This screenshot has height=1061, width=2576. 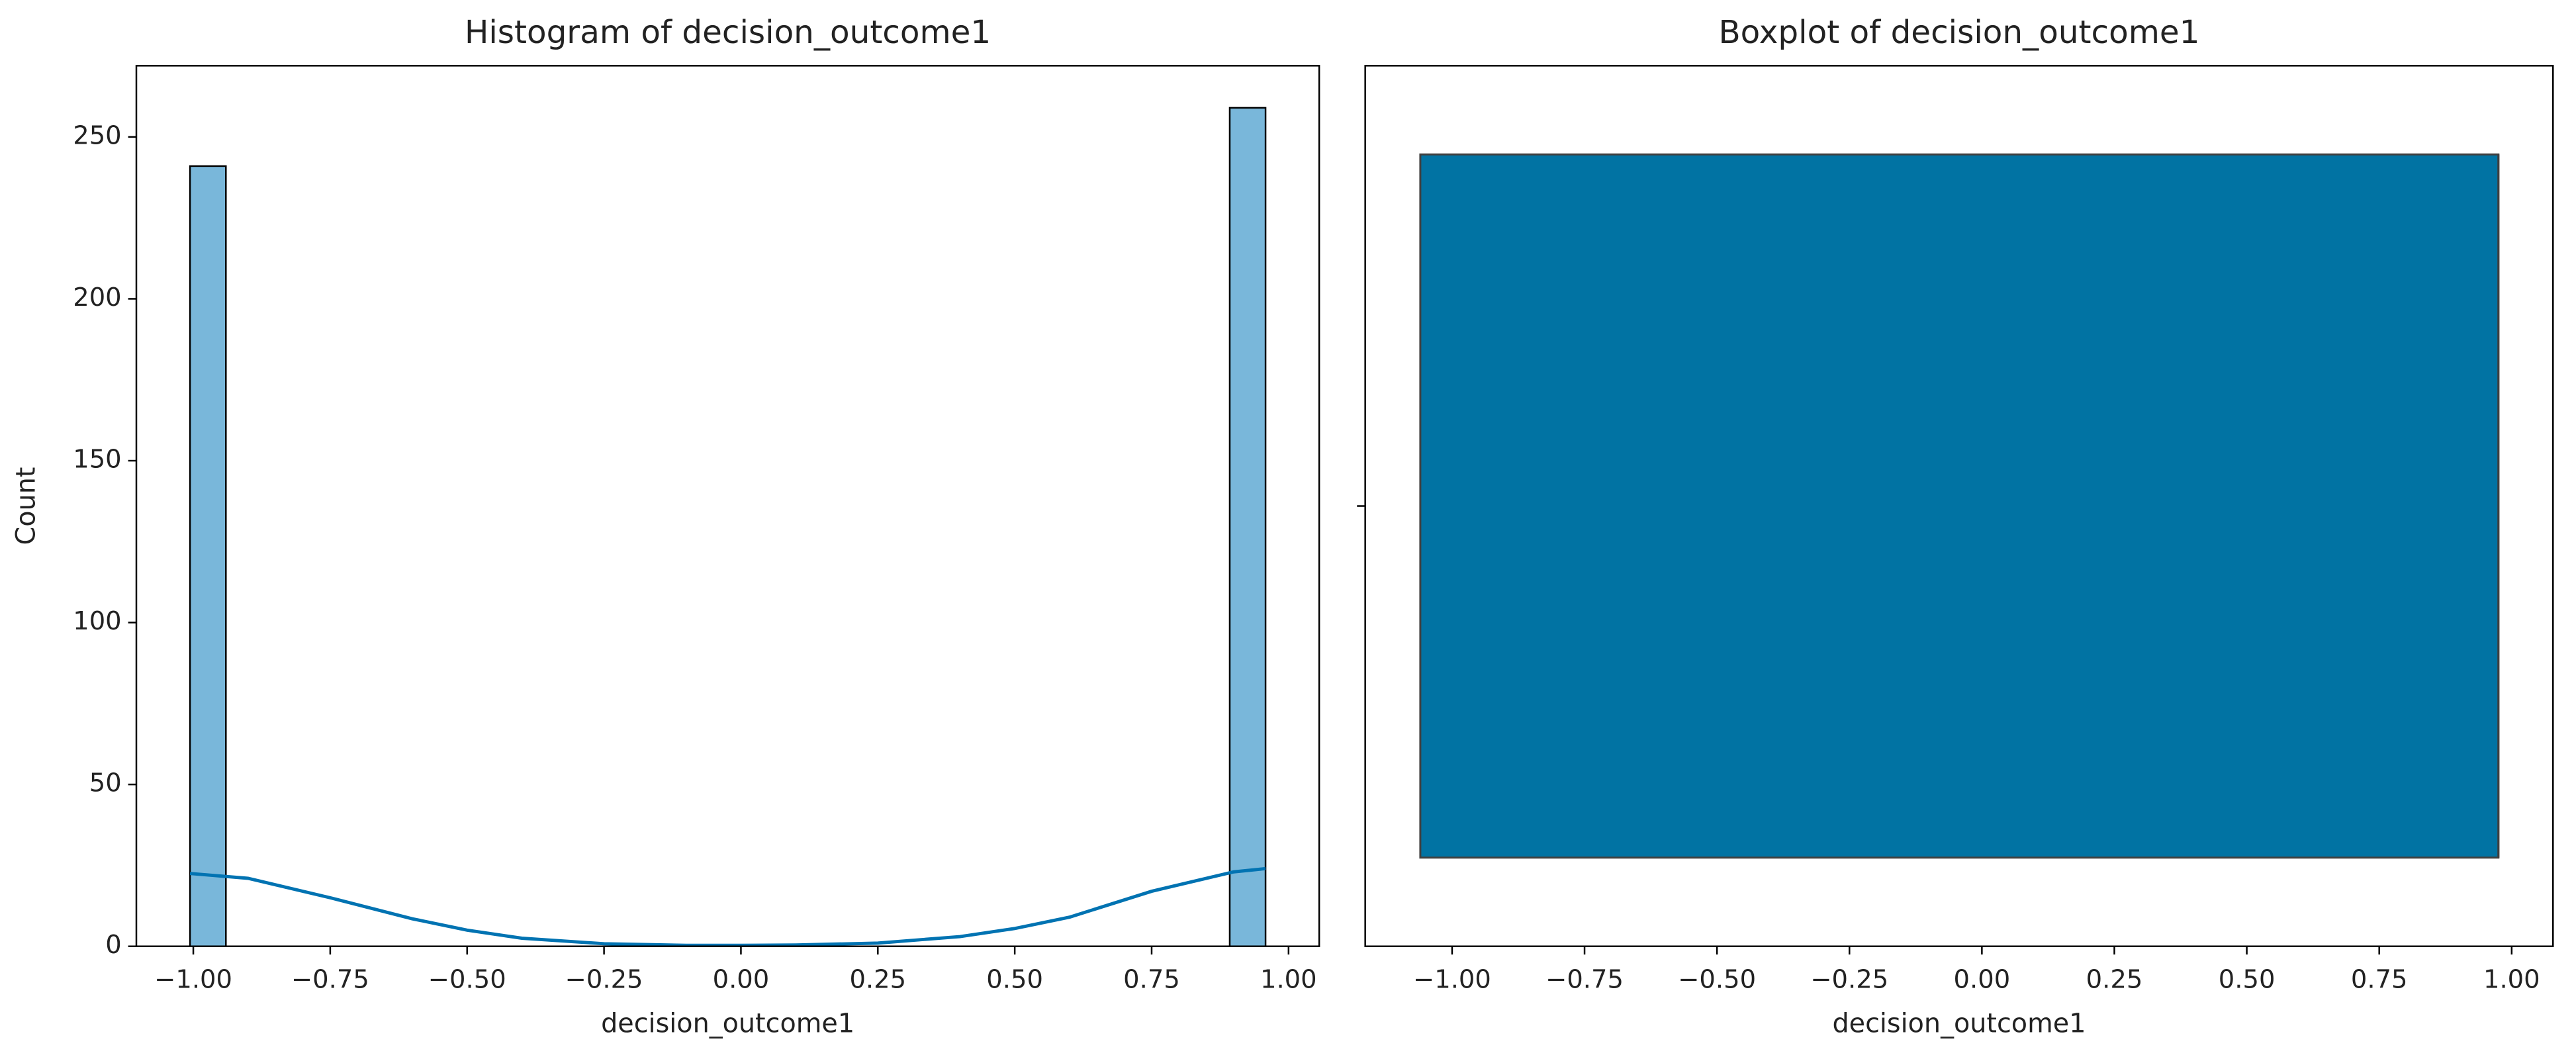 I want to click on kde-line, so click(x=727, y=906).